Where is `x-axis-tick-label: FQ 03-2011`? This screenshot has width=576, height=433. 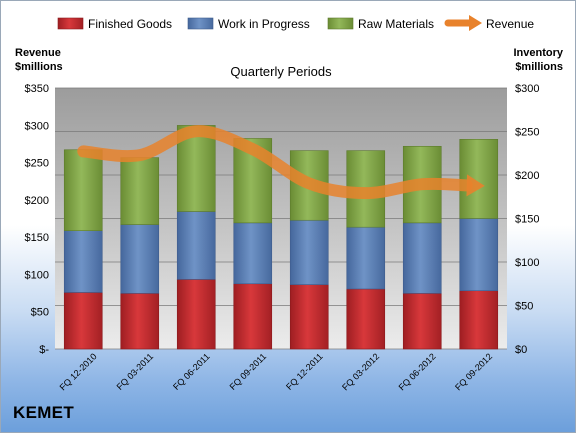
x-axis-tick-label: FQ 03-2011 is located at coordinates (135, 371).